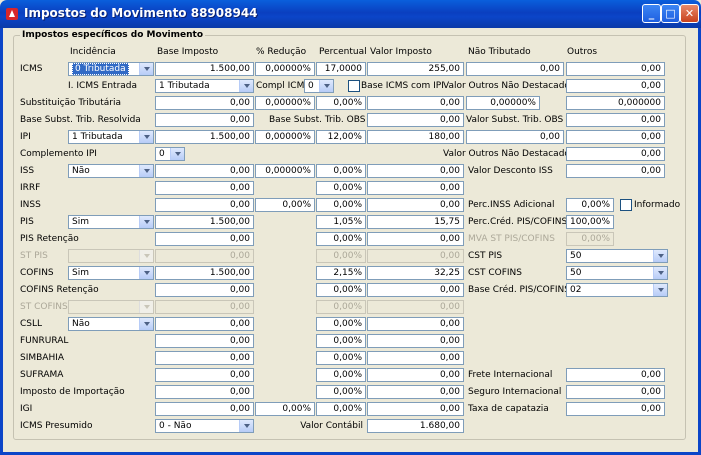 Image resolution: width=701 pixels, height=455 pixels. What do you see at coordinates (341, 324) in the screenshot?
I see `csll-percentual-field: 0,00%` at bounding box center [341, 324].